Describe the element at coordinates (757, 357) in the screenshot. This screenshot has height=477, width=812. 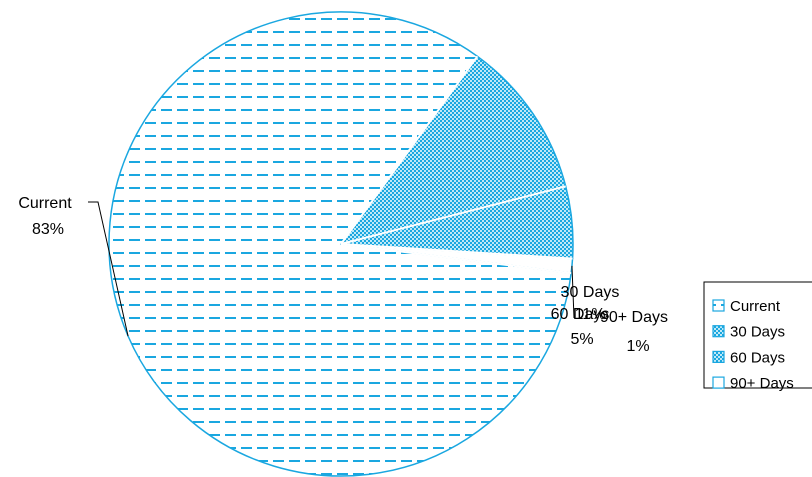
I see `legend-label: 60 Days` at that location.